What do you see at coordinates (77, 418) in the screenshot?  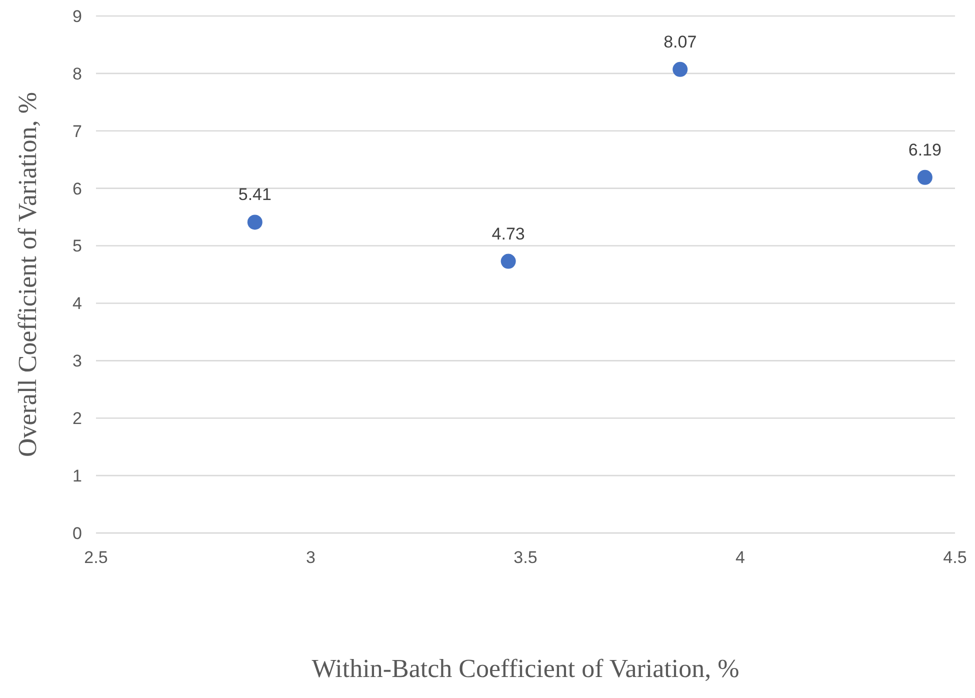 I see `y-tick-label: 2` at bounding box center [77, 418].